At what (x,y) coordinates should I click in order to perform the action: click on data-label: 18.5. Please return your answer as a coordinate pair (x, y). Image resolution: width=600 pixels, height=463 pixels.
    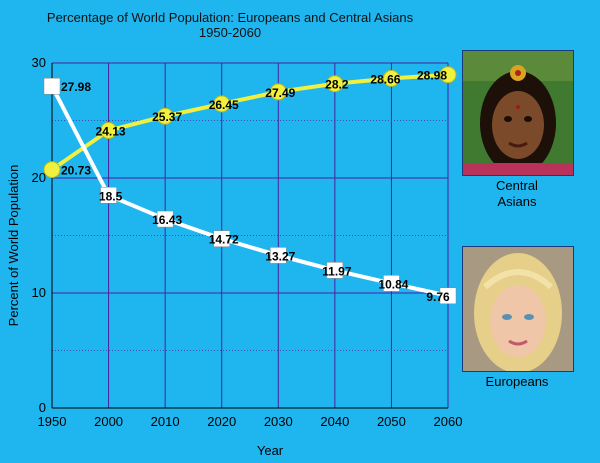
    Looking at the image, I should click on (111, 196).